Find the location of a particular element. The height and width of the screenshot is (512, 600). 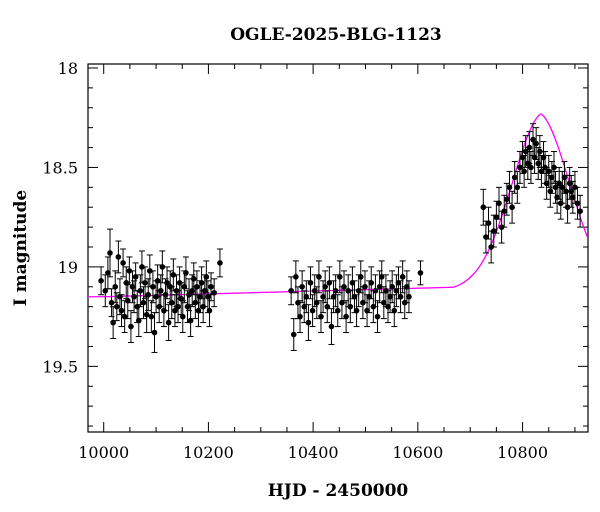

y-axis-label: I magnitude is located at coordinates (21, 248).